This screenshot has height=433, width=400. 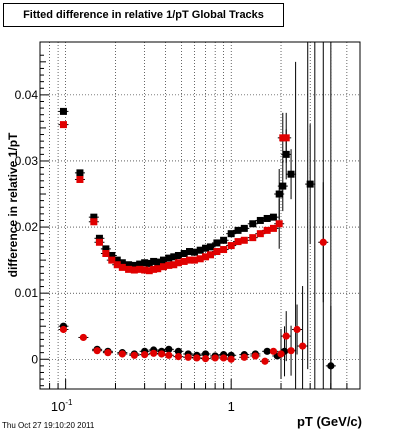 What do you see at coordinates (48, 425) in the screenshot?
I see `timestamp: Thu Oct 27 19:10:20 2011` at bounding box center [48, 425].